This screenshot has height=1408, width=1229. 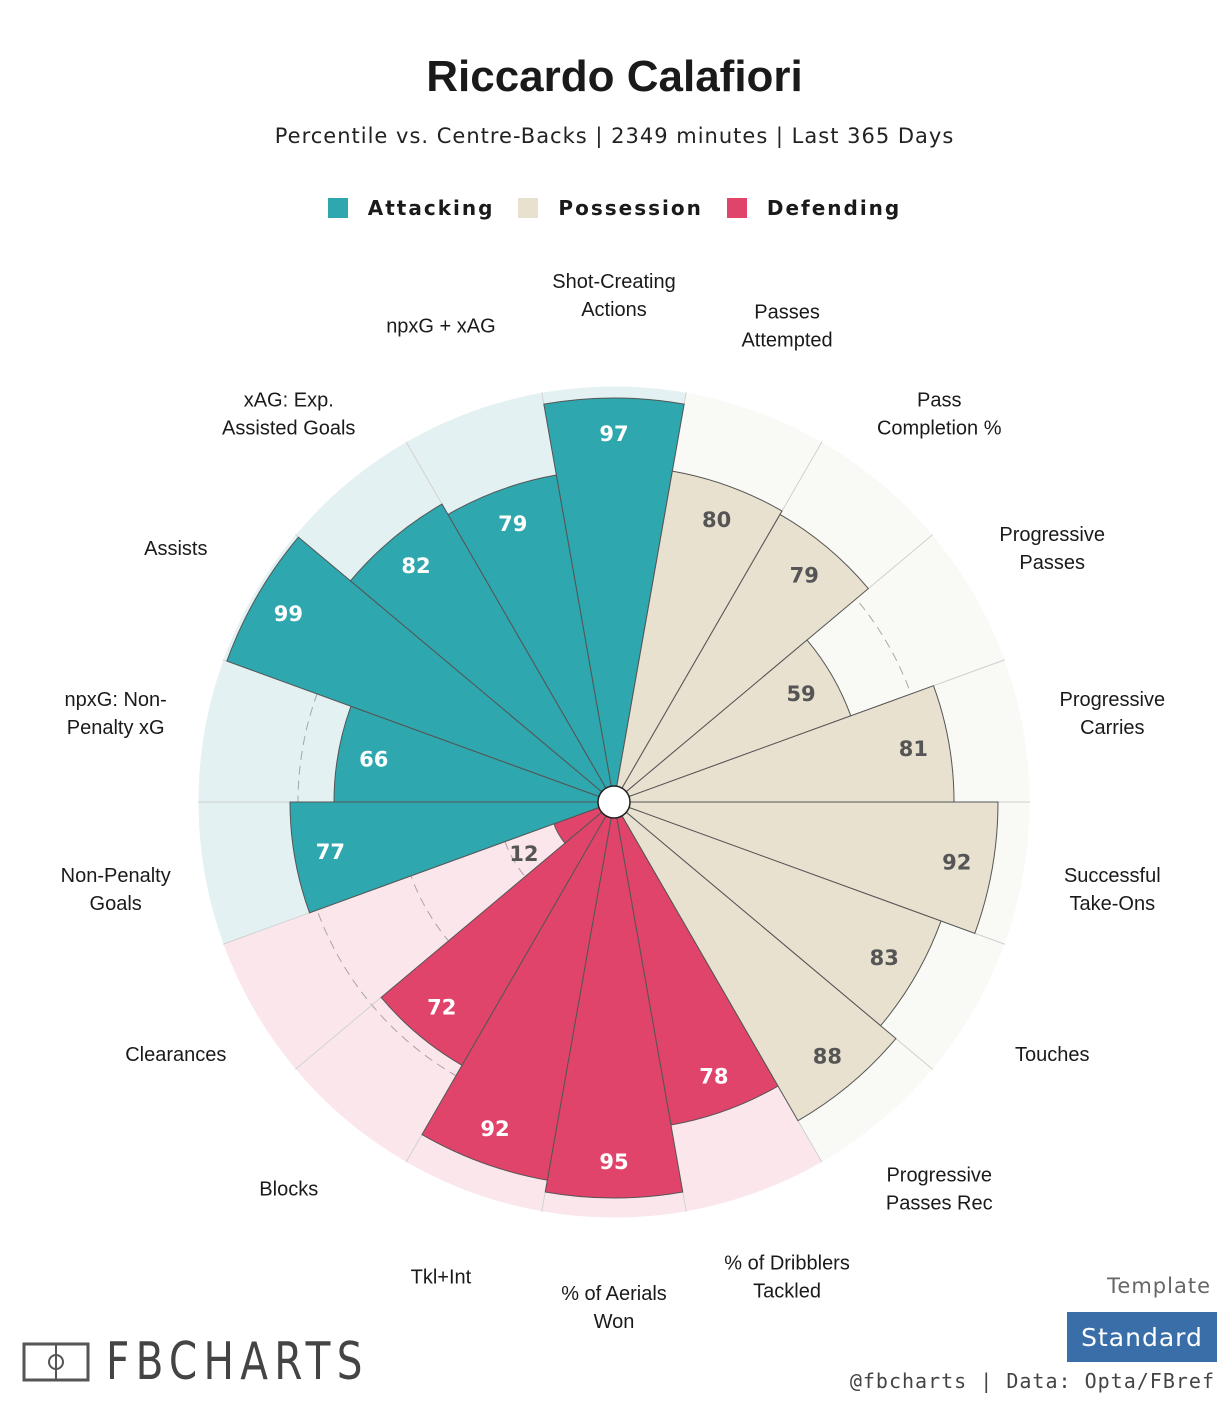 I want to click on category-label-touches: Touches, so click(x=1052, y=1055).